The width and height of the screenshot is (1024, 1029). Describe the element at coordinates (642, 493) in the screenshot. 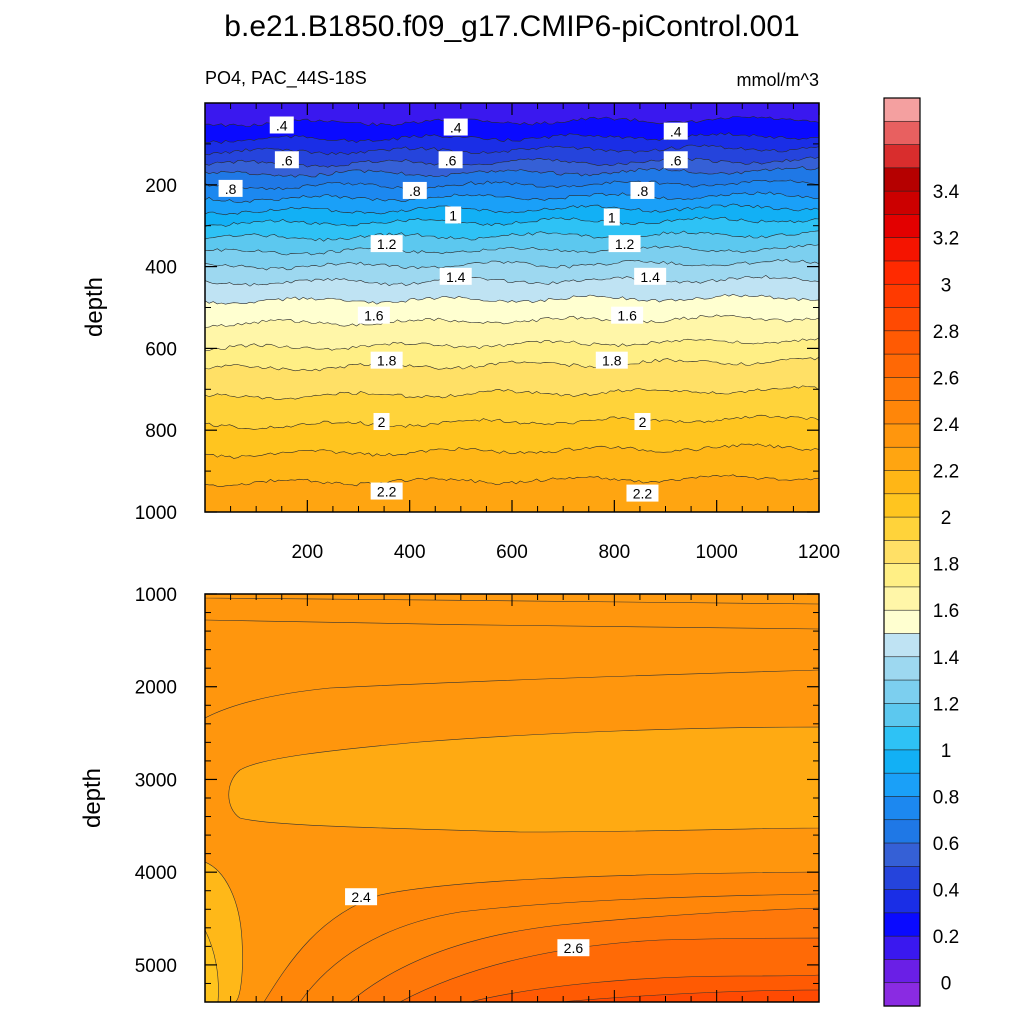

I see `upper-contour-label: 2.2` at that location.